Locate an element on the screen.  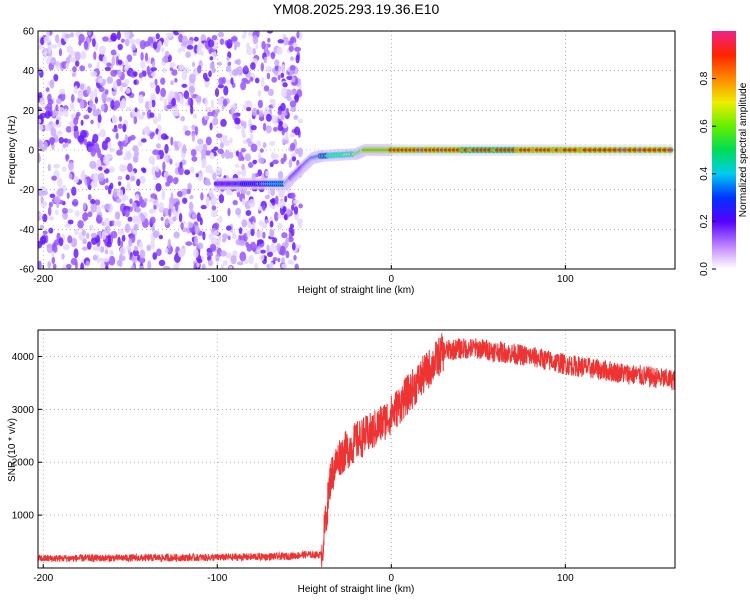
colorbar-tick-label: 0.4 is located at coordinates (704, 173).